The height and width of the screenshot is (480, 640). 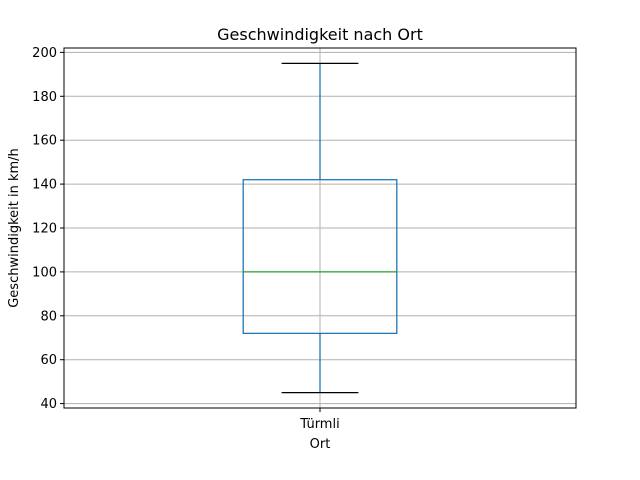 What do you see at coordinates (44, 185) in the screenshot?
I see `y-tick-label: 140` at bounding box center [44, 185].